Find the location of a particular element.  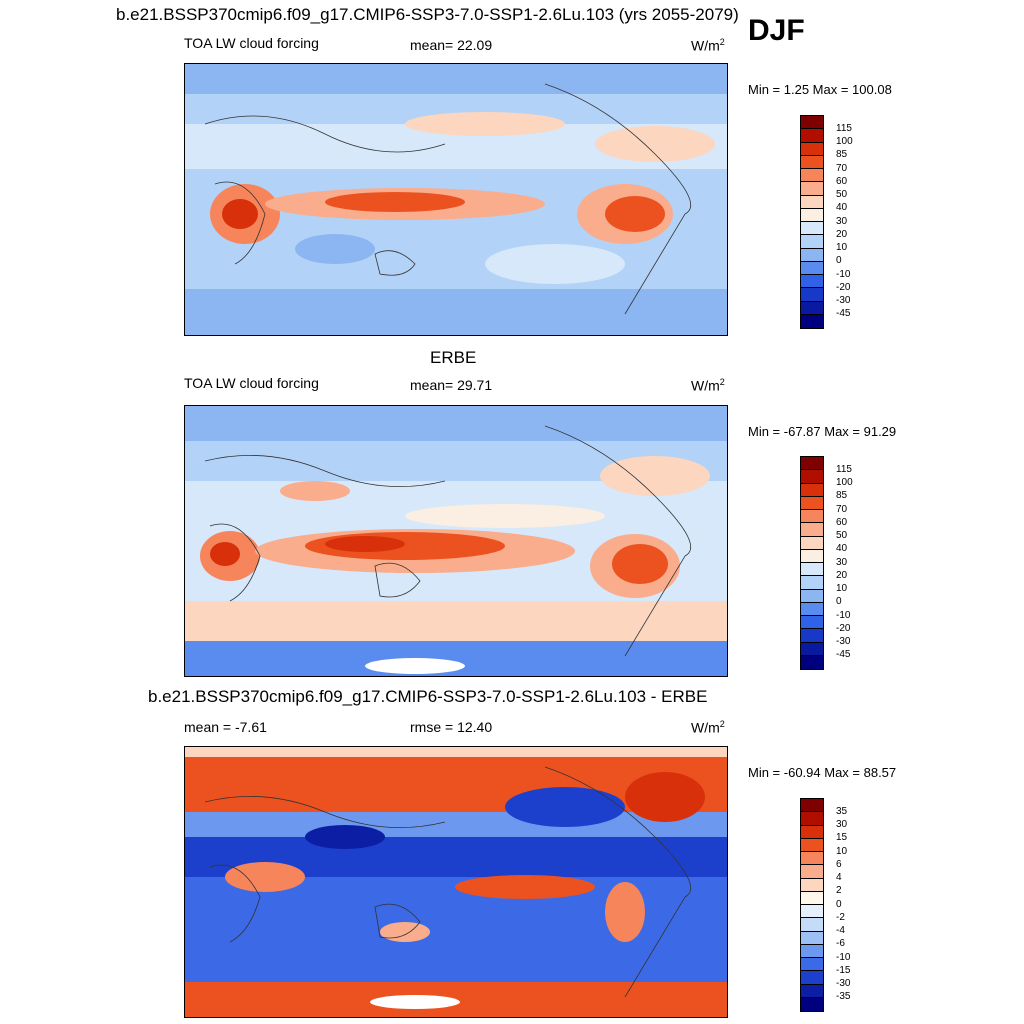

panel3-colorbar is located at coordinates (812, 905).